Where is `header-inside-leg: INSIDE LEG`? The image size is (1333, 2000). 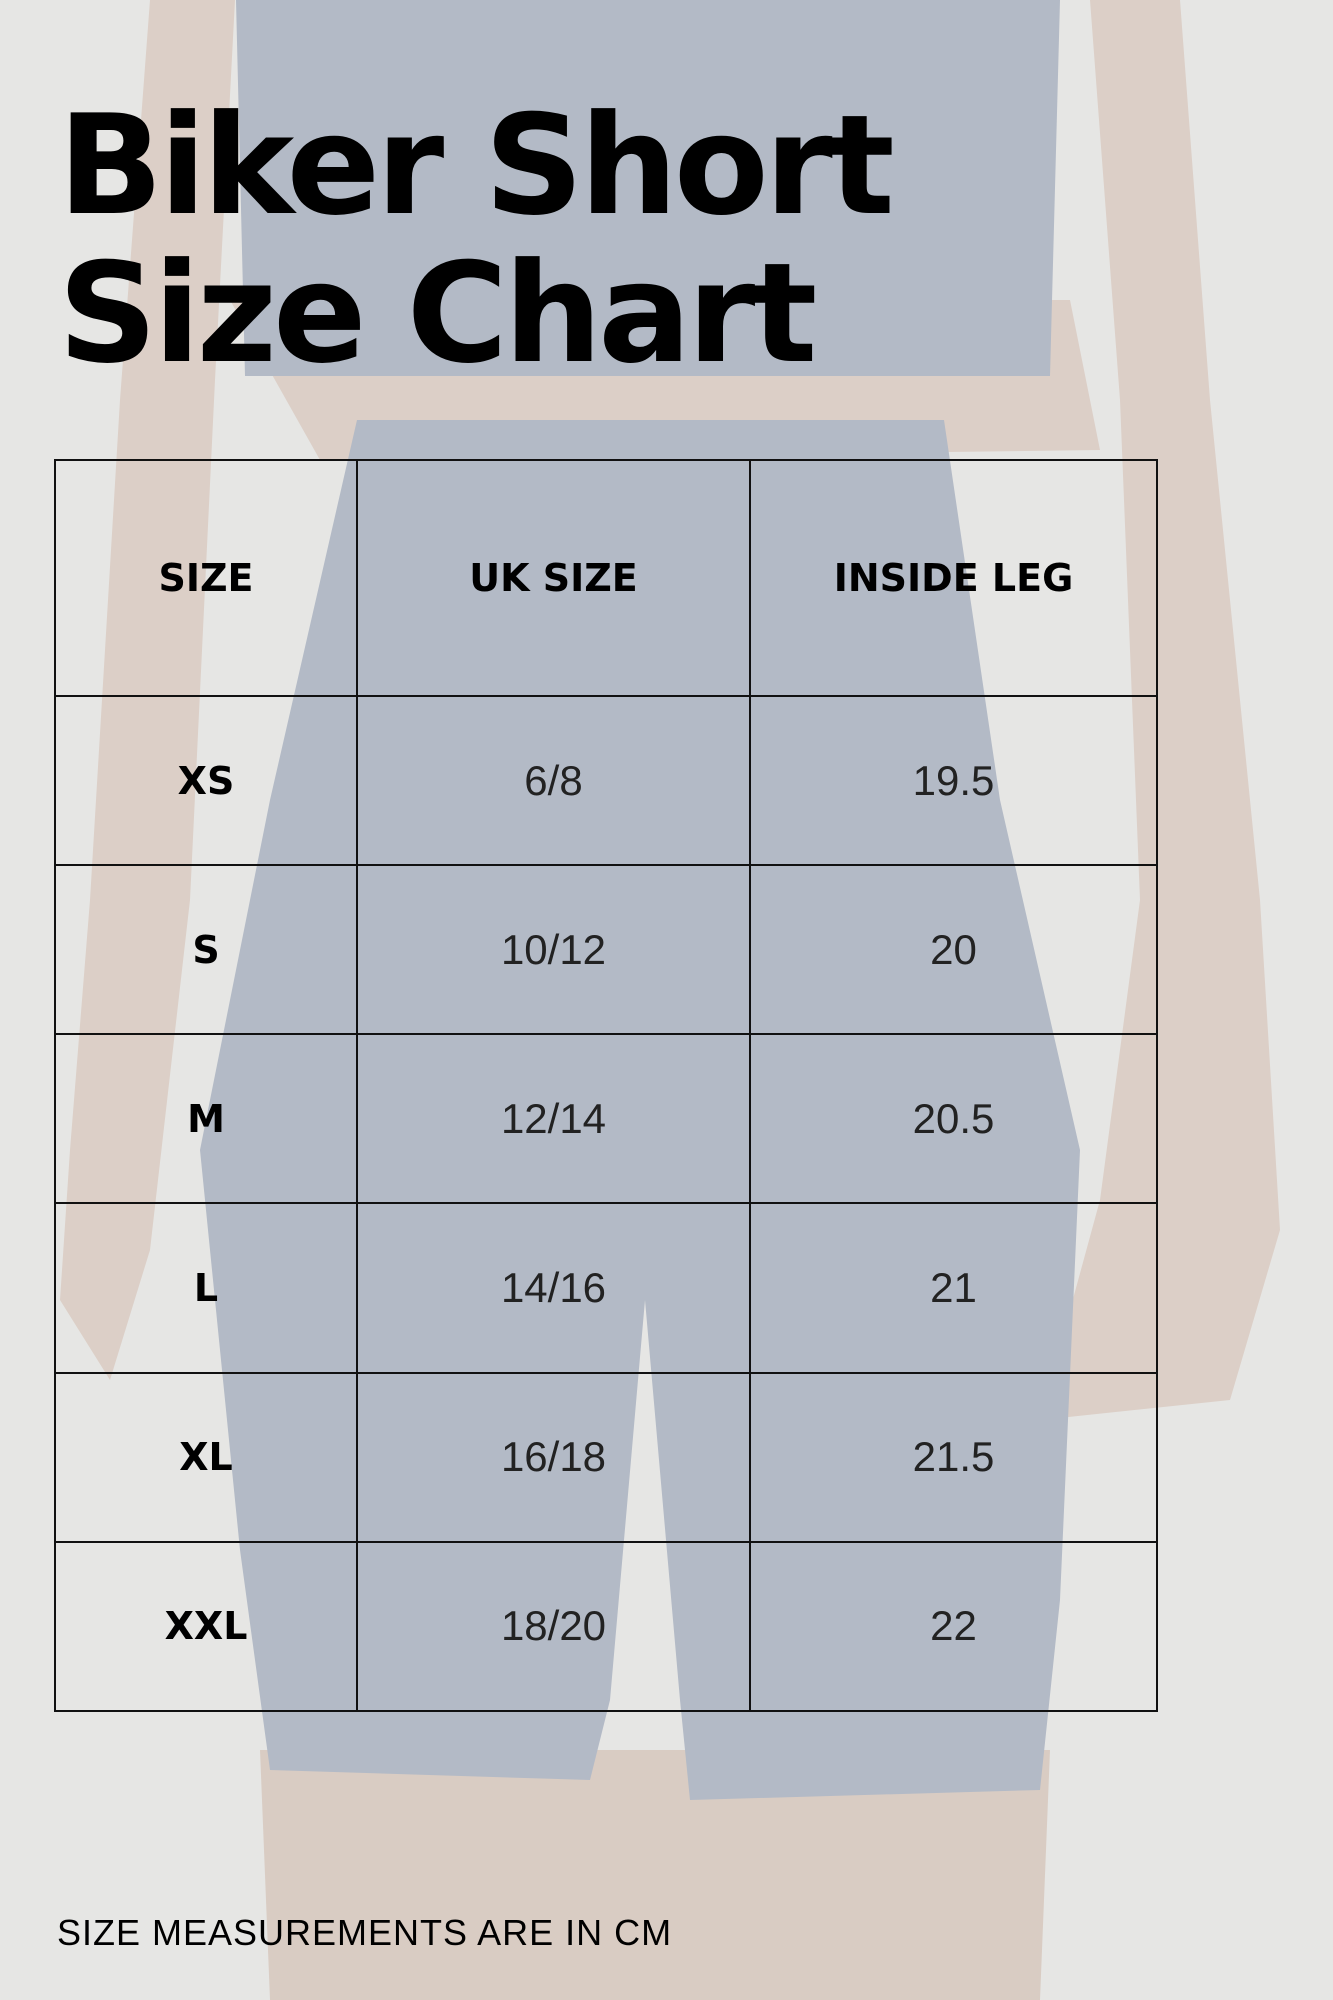 header-inside-leg: INSIDE LEG is located at coordinates (953, 578).